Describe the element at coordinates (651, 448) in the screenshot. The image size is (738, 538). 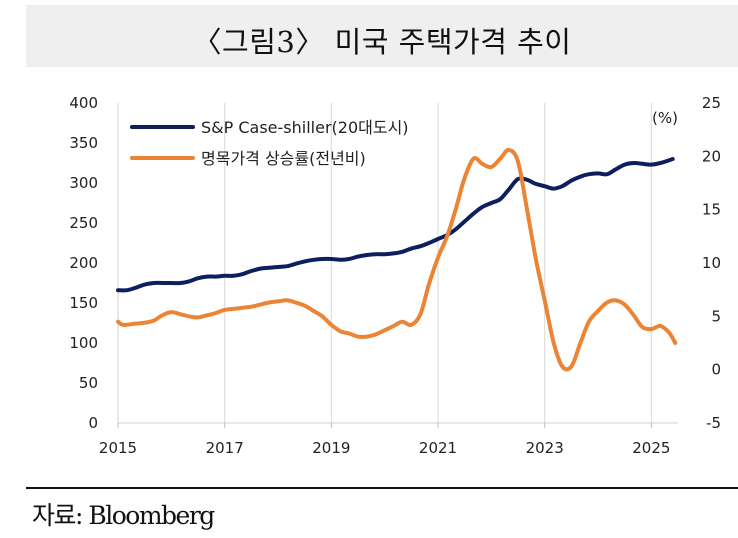
I see `x-tick-label: 2025` at that location.